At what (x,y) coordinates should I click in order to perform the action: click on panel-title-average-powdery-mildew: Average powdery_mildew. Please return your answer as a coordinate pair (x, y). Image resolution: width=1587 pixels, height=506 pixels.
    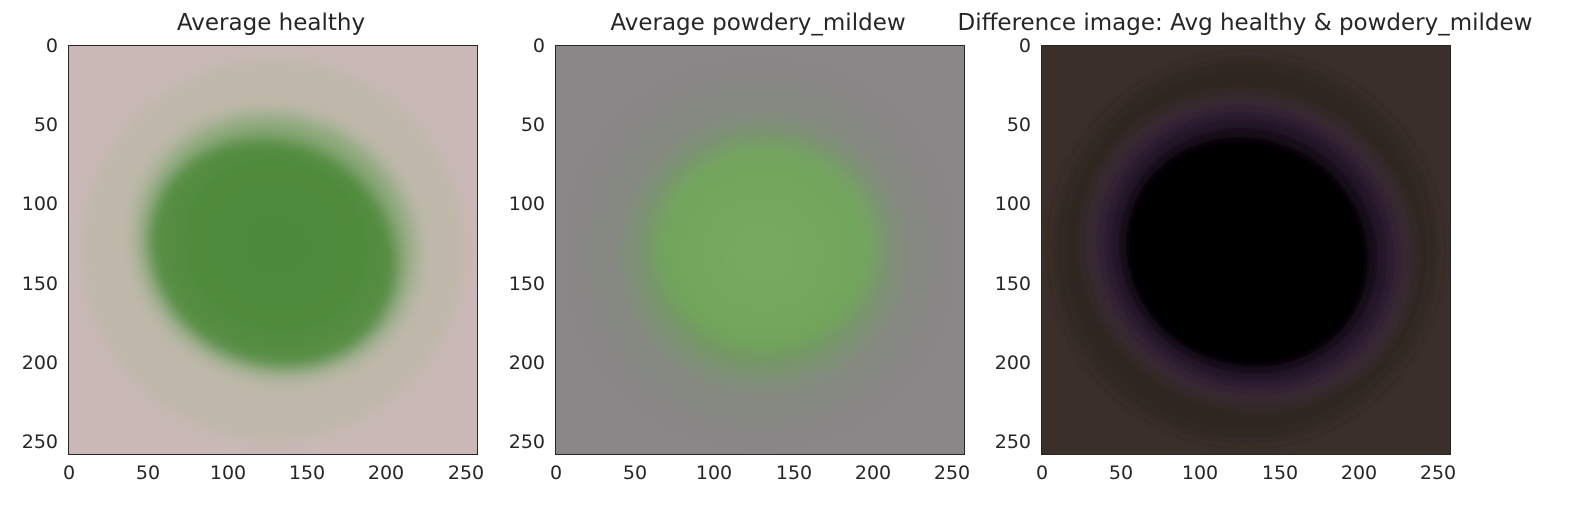
    Looking at the image, I should click on (758, 23).